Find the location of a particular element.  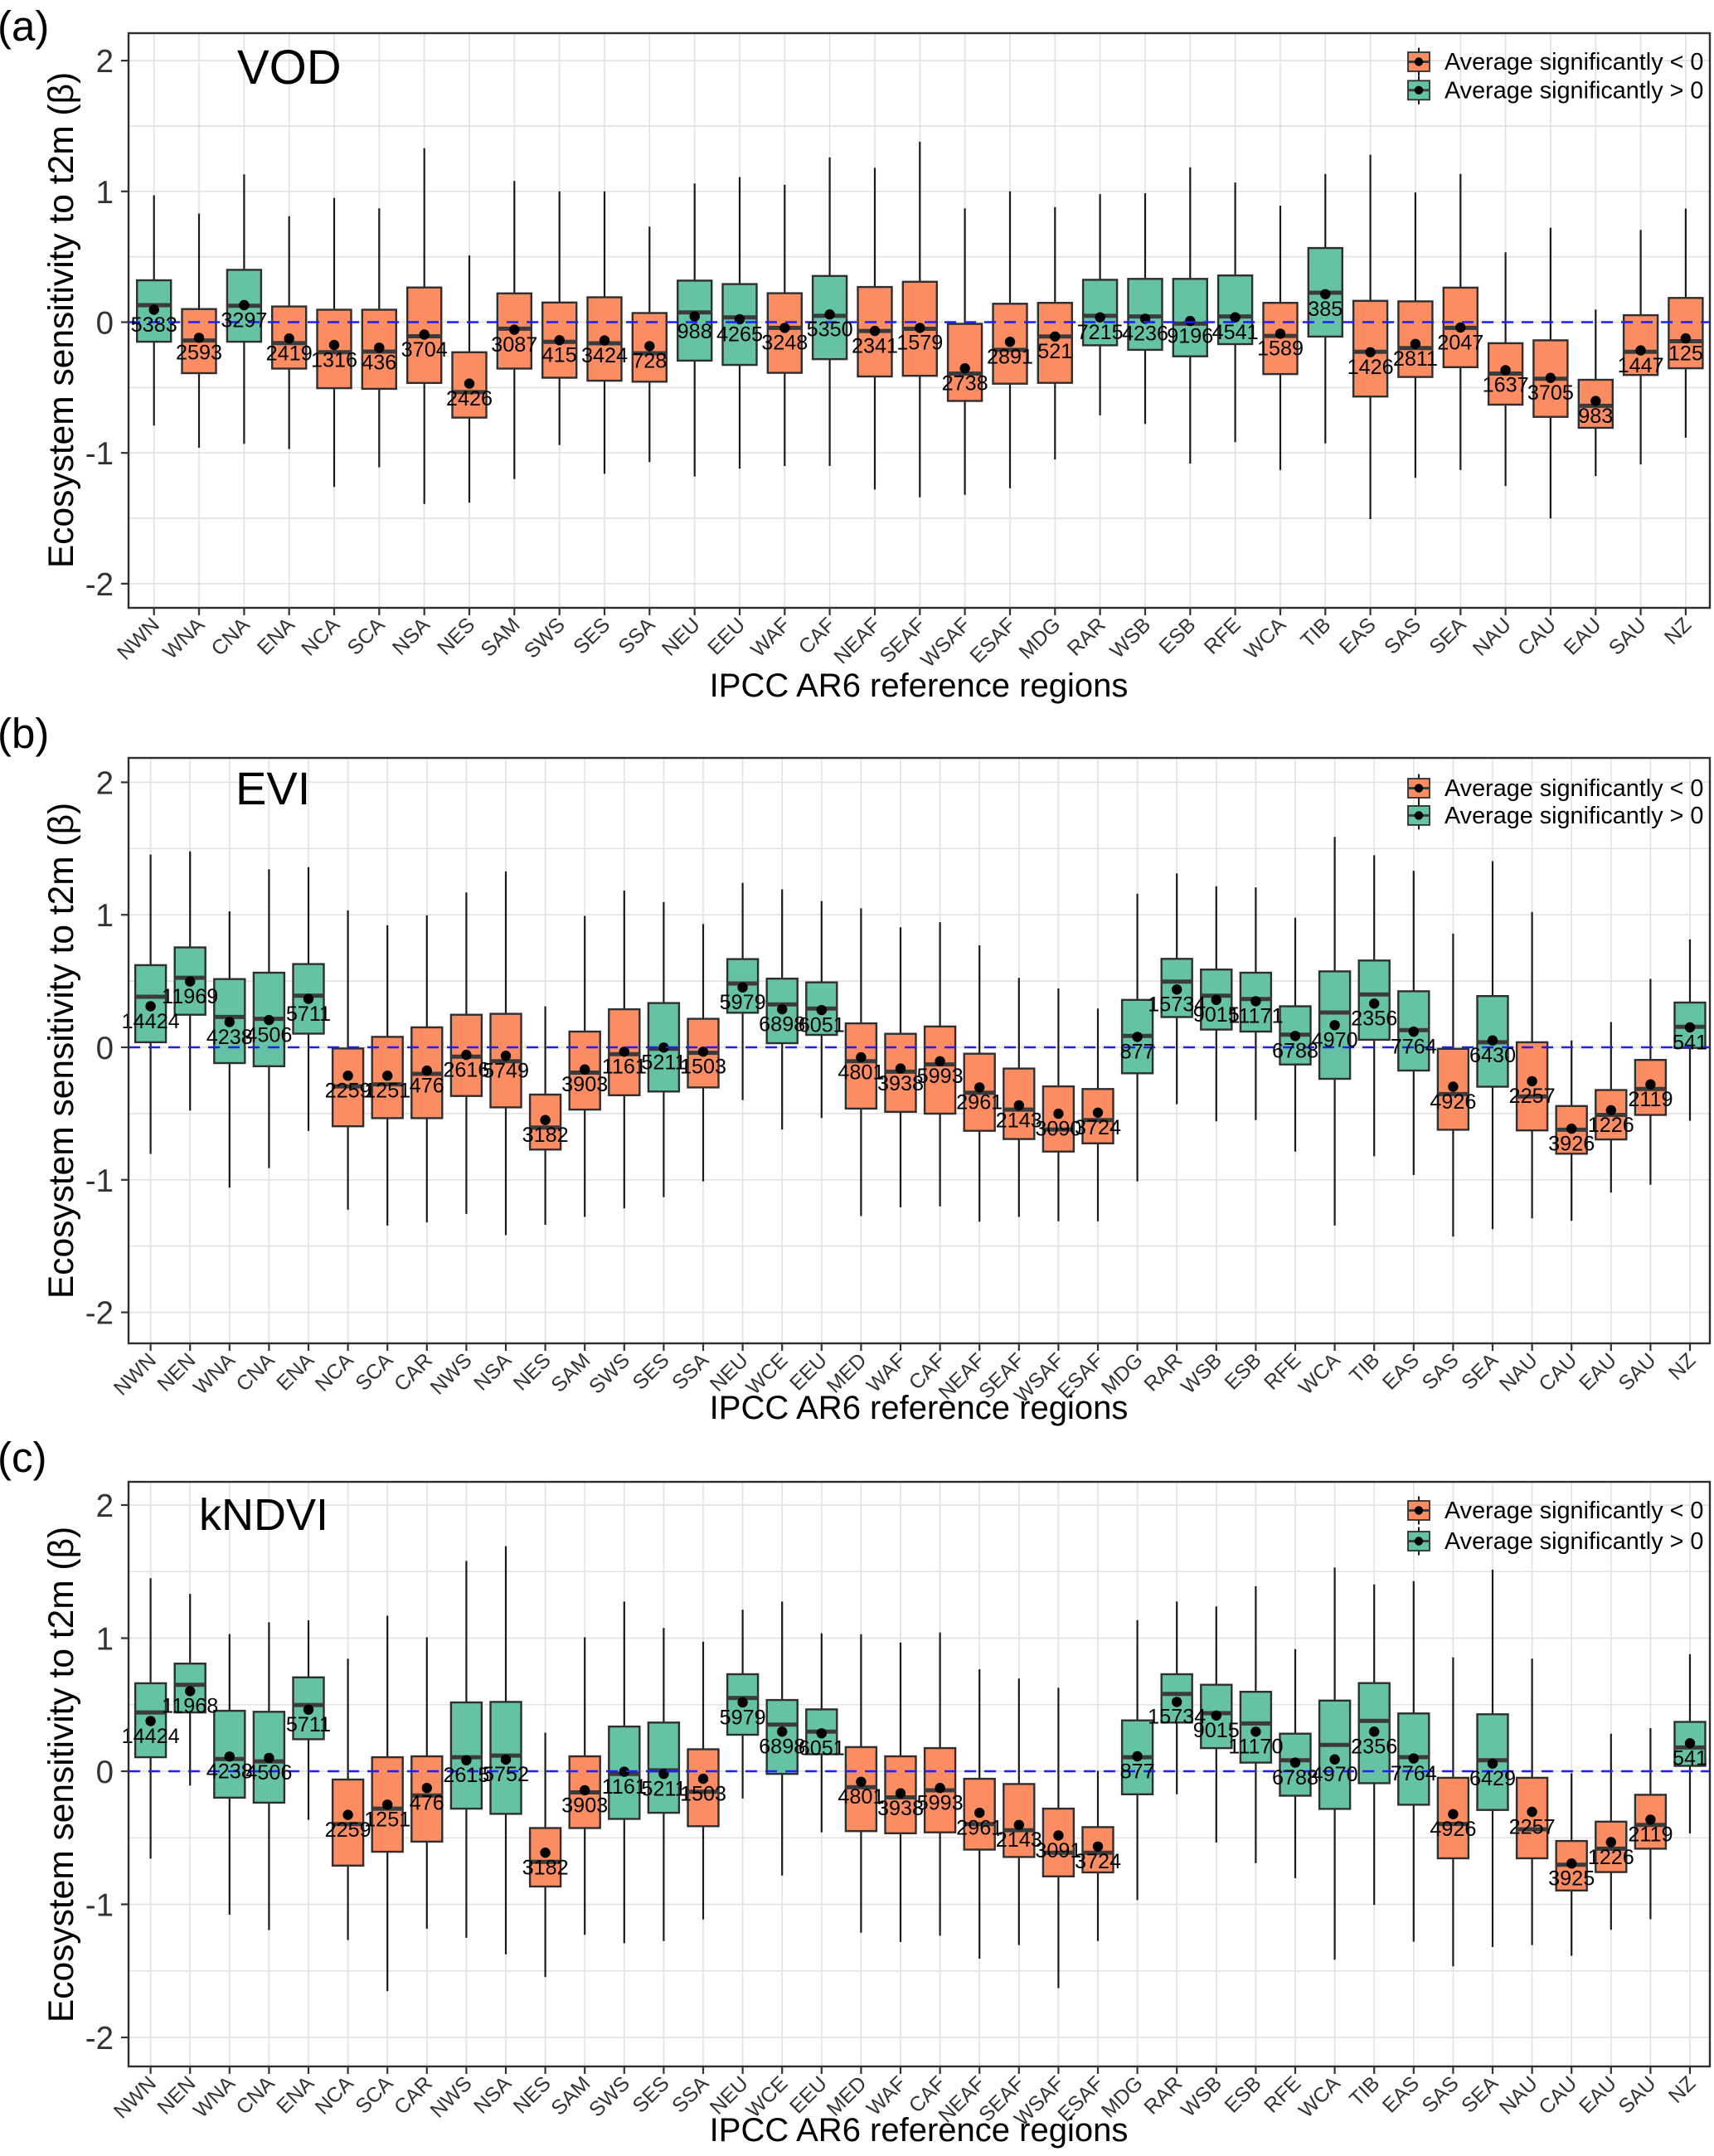

svg-text: 6429 is located at coordinates (1492, 1778).